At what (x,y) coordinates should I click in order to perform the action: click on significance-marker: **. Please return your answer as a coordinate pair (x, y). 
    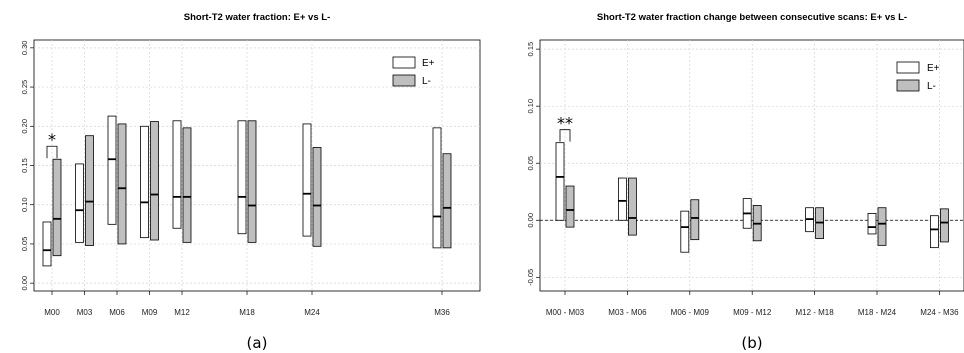
    Looking at the image, I should click on (565, 123).